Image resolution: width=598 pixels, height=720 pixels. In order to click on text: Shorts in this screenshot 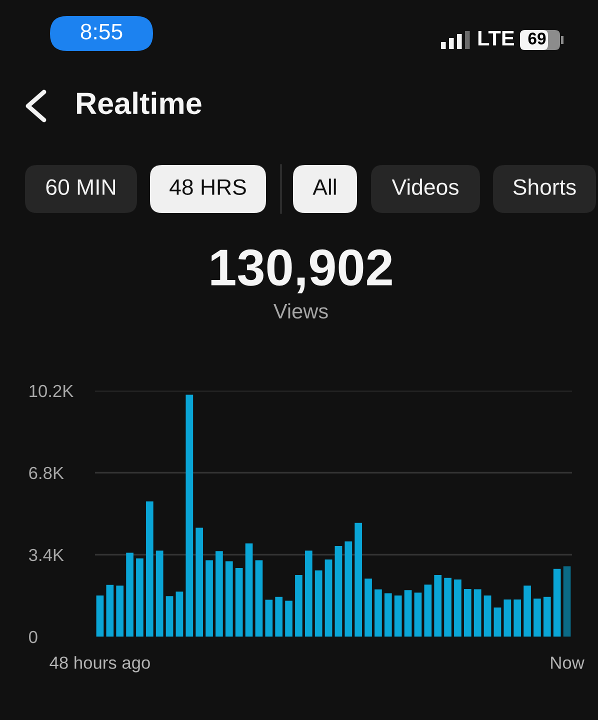, I will do `click(544, 186)`.